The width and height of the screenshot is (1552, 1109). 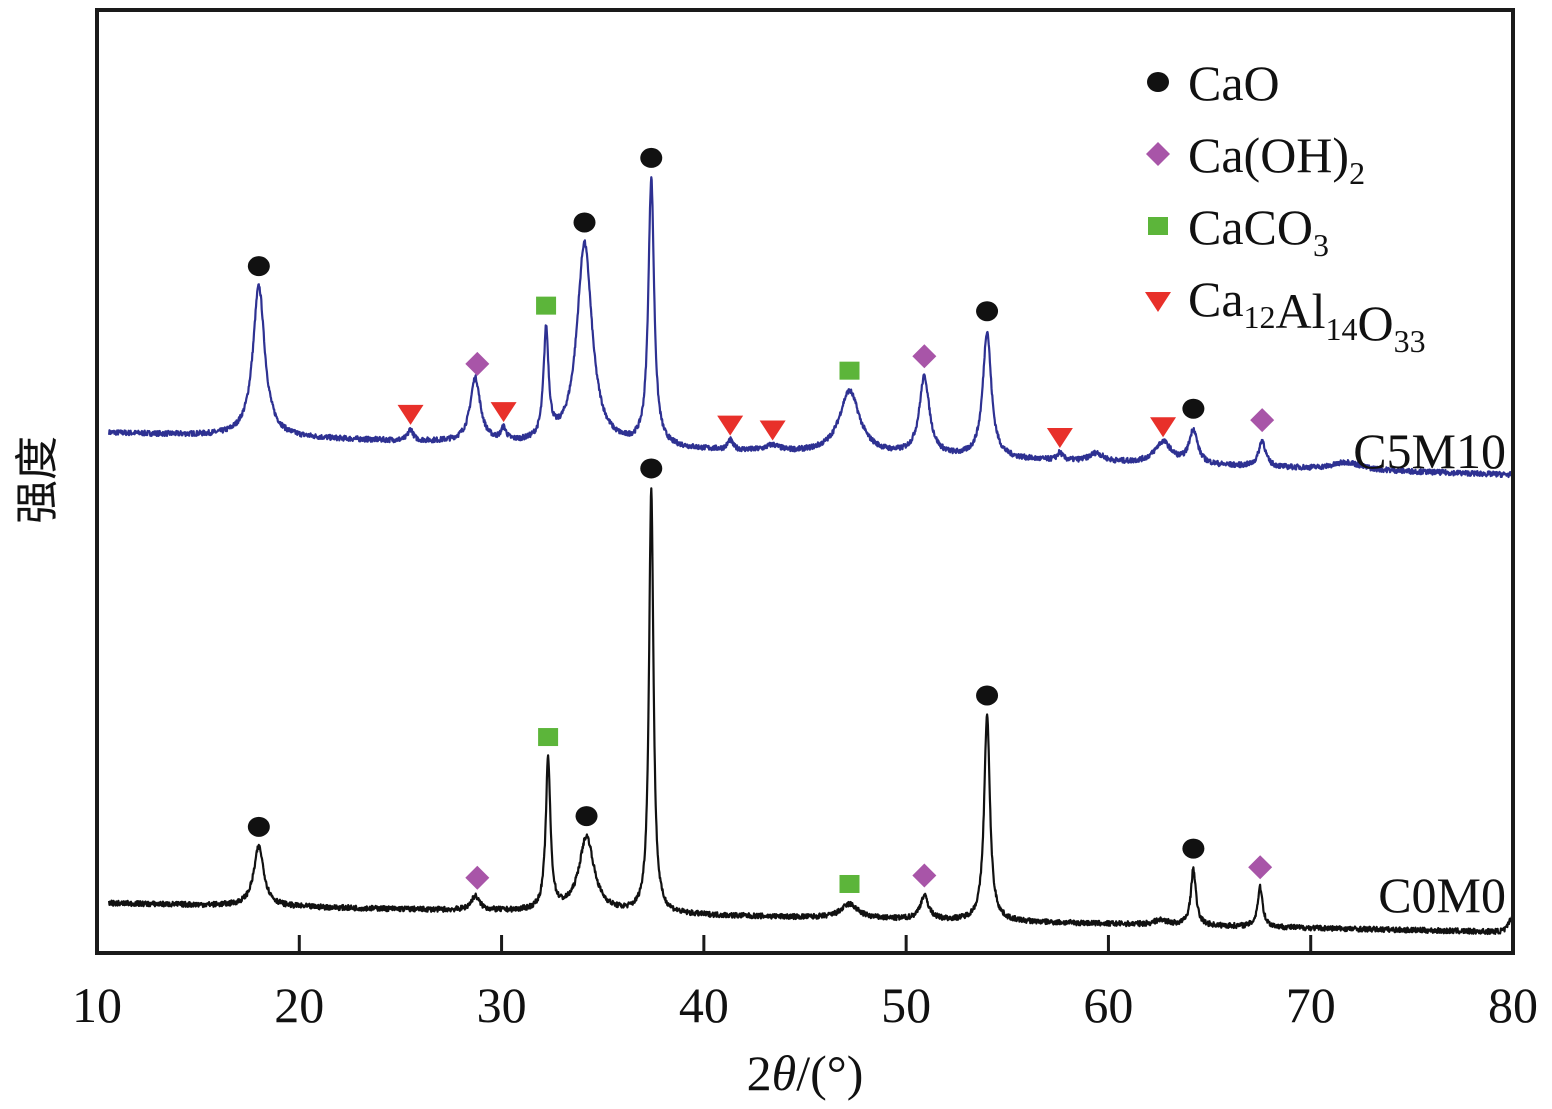 What do you see at coordinates (1268, 155) in the screenshot?
I see `legend-label-text: Ca(OH)` at bounding box center [1268, 155].